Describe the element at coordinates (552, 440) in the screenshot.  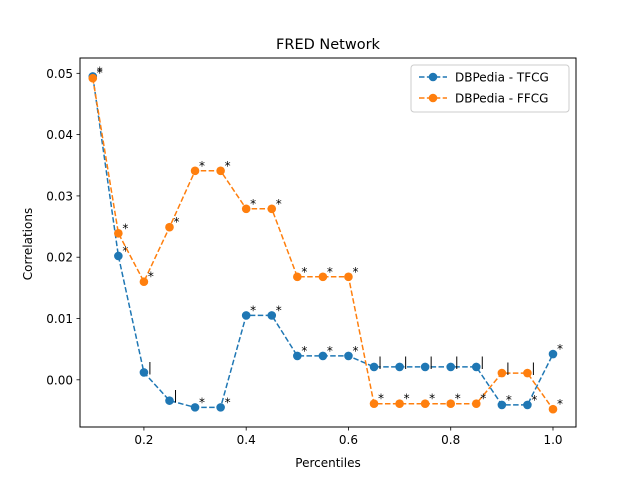
I see `x-tick-label: 1.0` at that location.